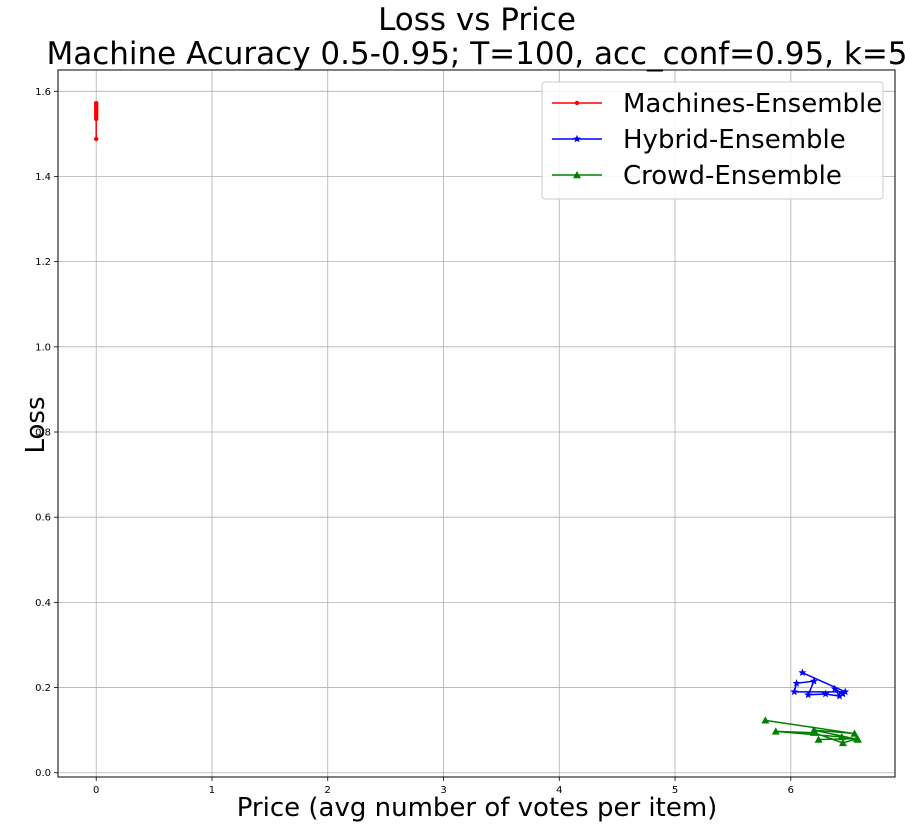 The image size is (905, 828). Describe the element at coordinates (43, 92) in the screenshot. I see `y-tick-label: 1.6` at that location.